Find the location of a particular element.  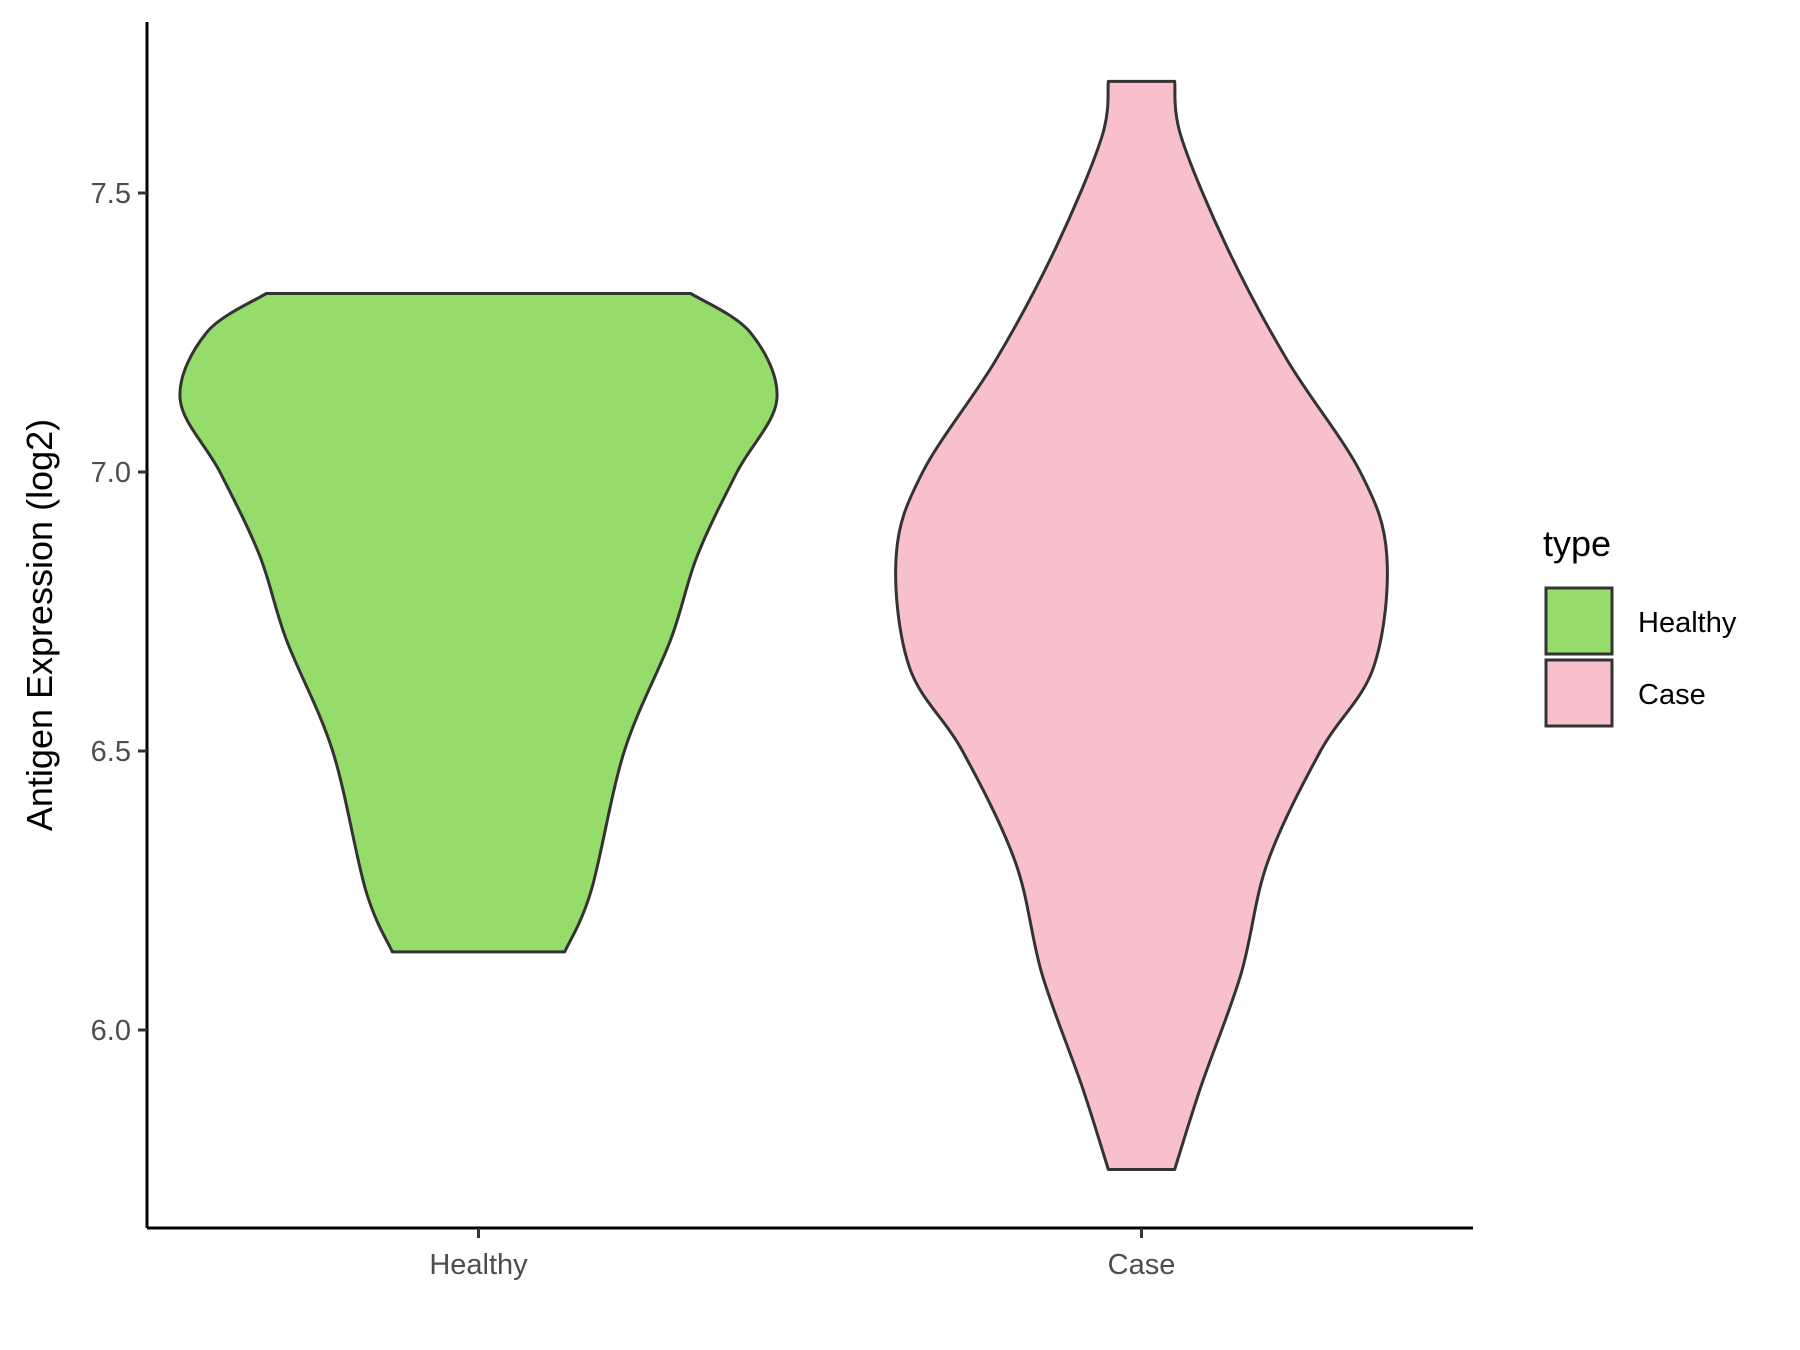

x-tick-label: Healthy is located at coordinates (478, 1265).